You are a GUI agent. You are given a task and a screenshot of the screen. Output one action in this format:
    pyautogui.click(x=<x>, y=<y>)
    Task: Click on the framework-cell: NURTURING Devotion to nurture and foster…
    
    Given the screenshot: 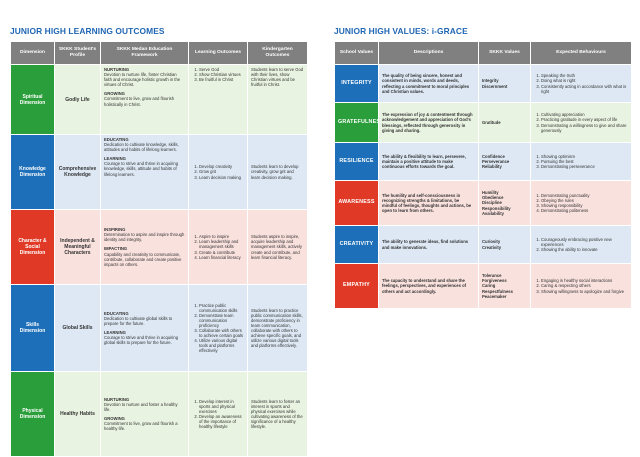 What is the action you would take?
    pyautogui.click(x=144, y=414)
    